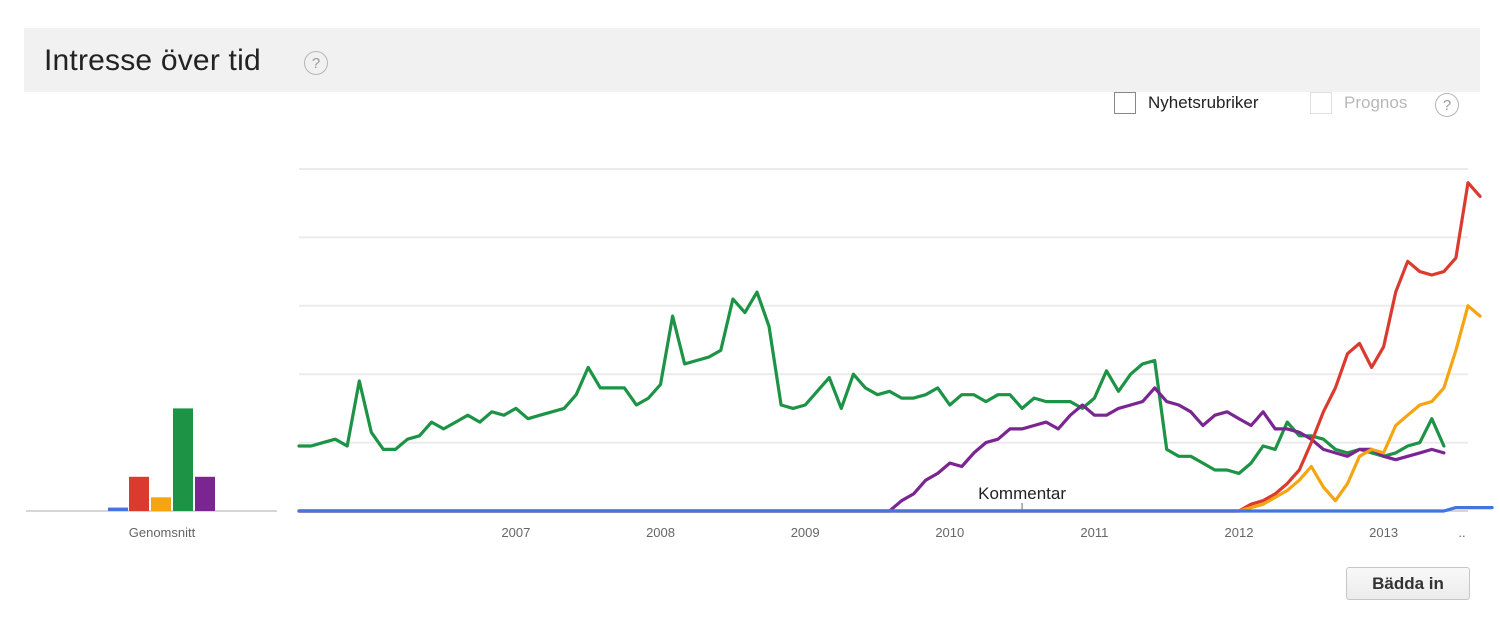  What do you see at coordinates (1376, 102) in the screenshot?
I see `forecast-label: Prognos` at bounding box center [1376, 102].